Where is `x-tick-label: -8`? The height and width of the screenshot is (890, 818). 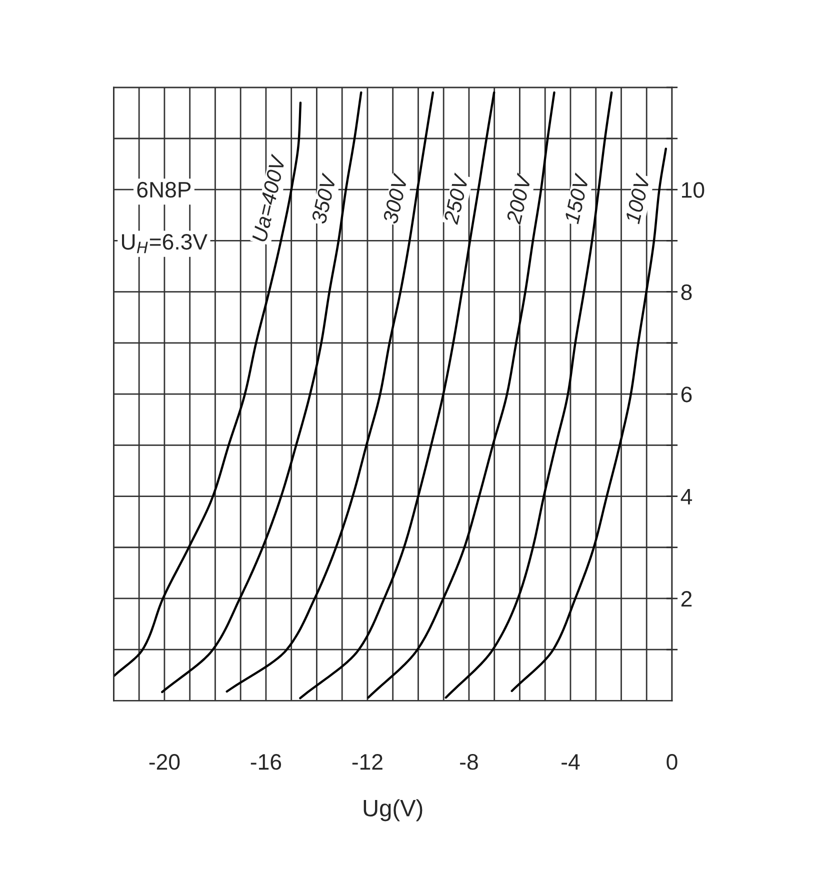
x-tick-label: -8 is located at coordinates (469, 762).